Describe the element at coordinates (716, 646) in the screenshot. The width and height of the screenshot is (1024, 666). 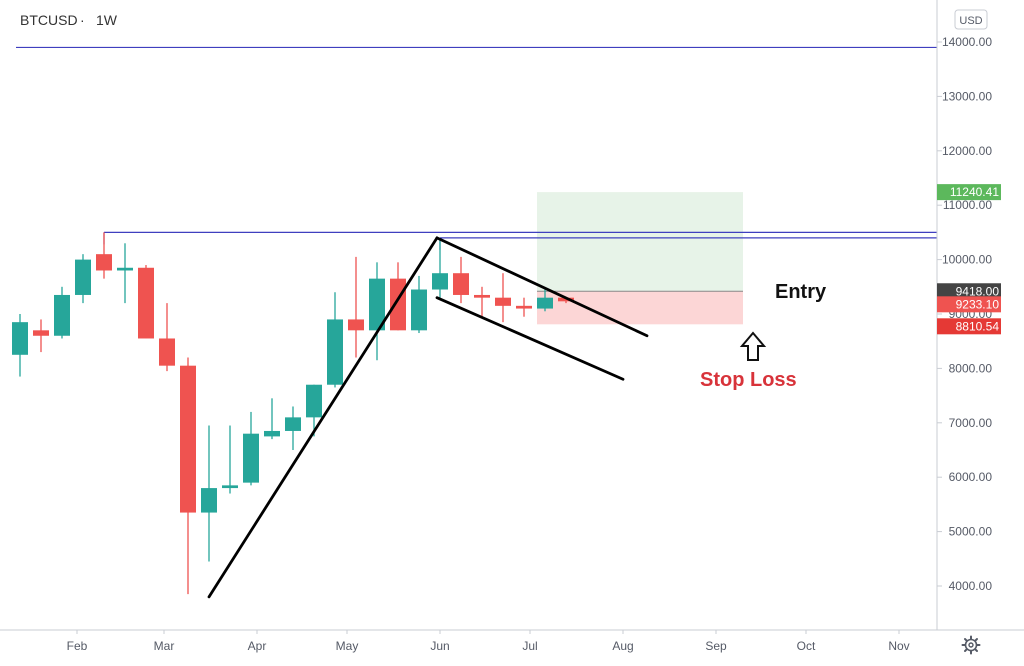
I see `x-tick-label: Sep` at that location.